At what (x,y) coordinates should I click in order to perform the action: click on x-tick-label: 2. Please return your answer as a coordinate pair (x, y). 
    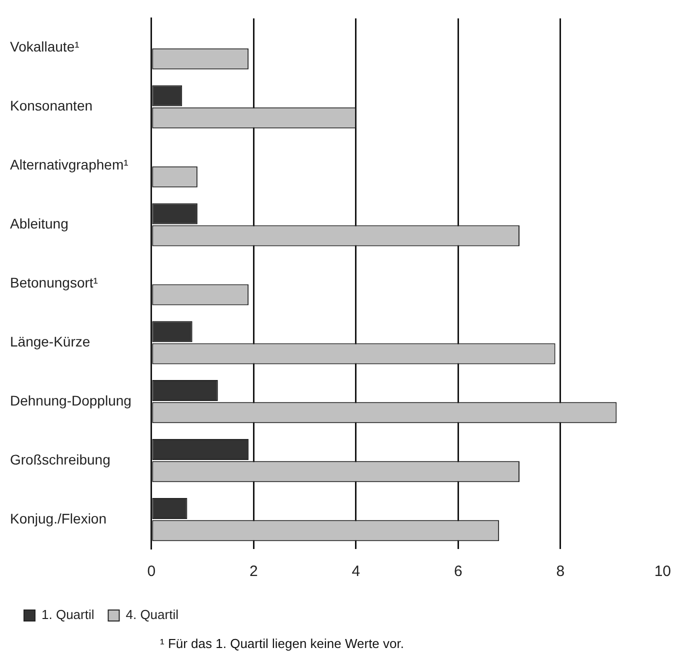
    Looking at the image, I should click on (254, 571).